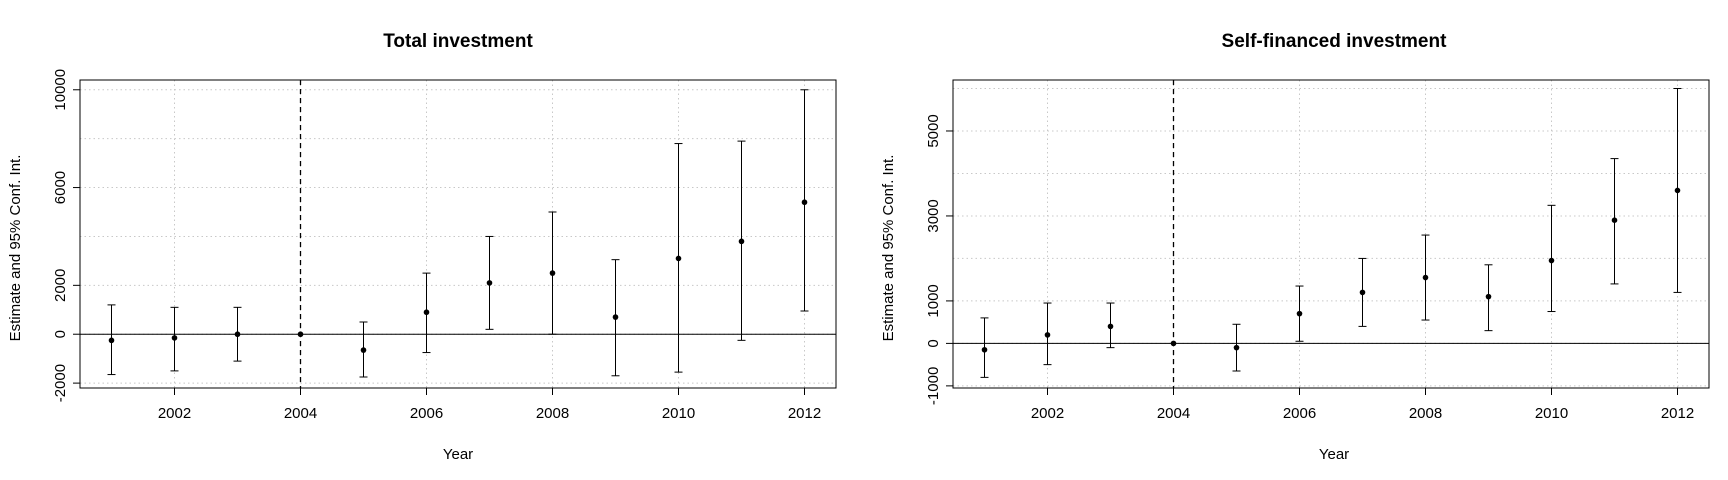 The image size is (1728, 480). I want to click on y-tick-label: 3000, so click(933, 215).